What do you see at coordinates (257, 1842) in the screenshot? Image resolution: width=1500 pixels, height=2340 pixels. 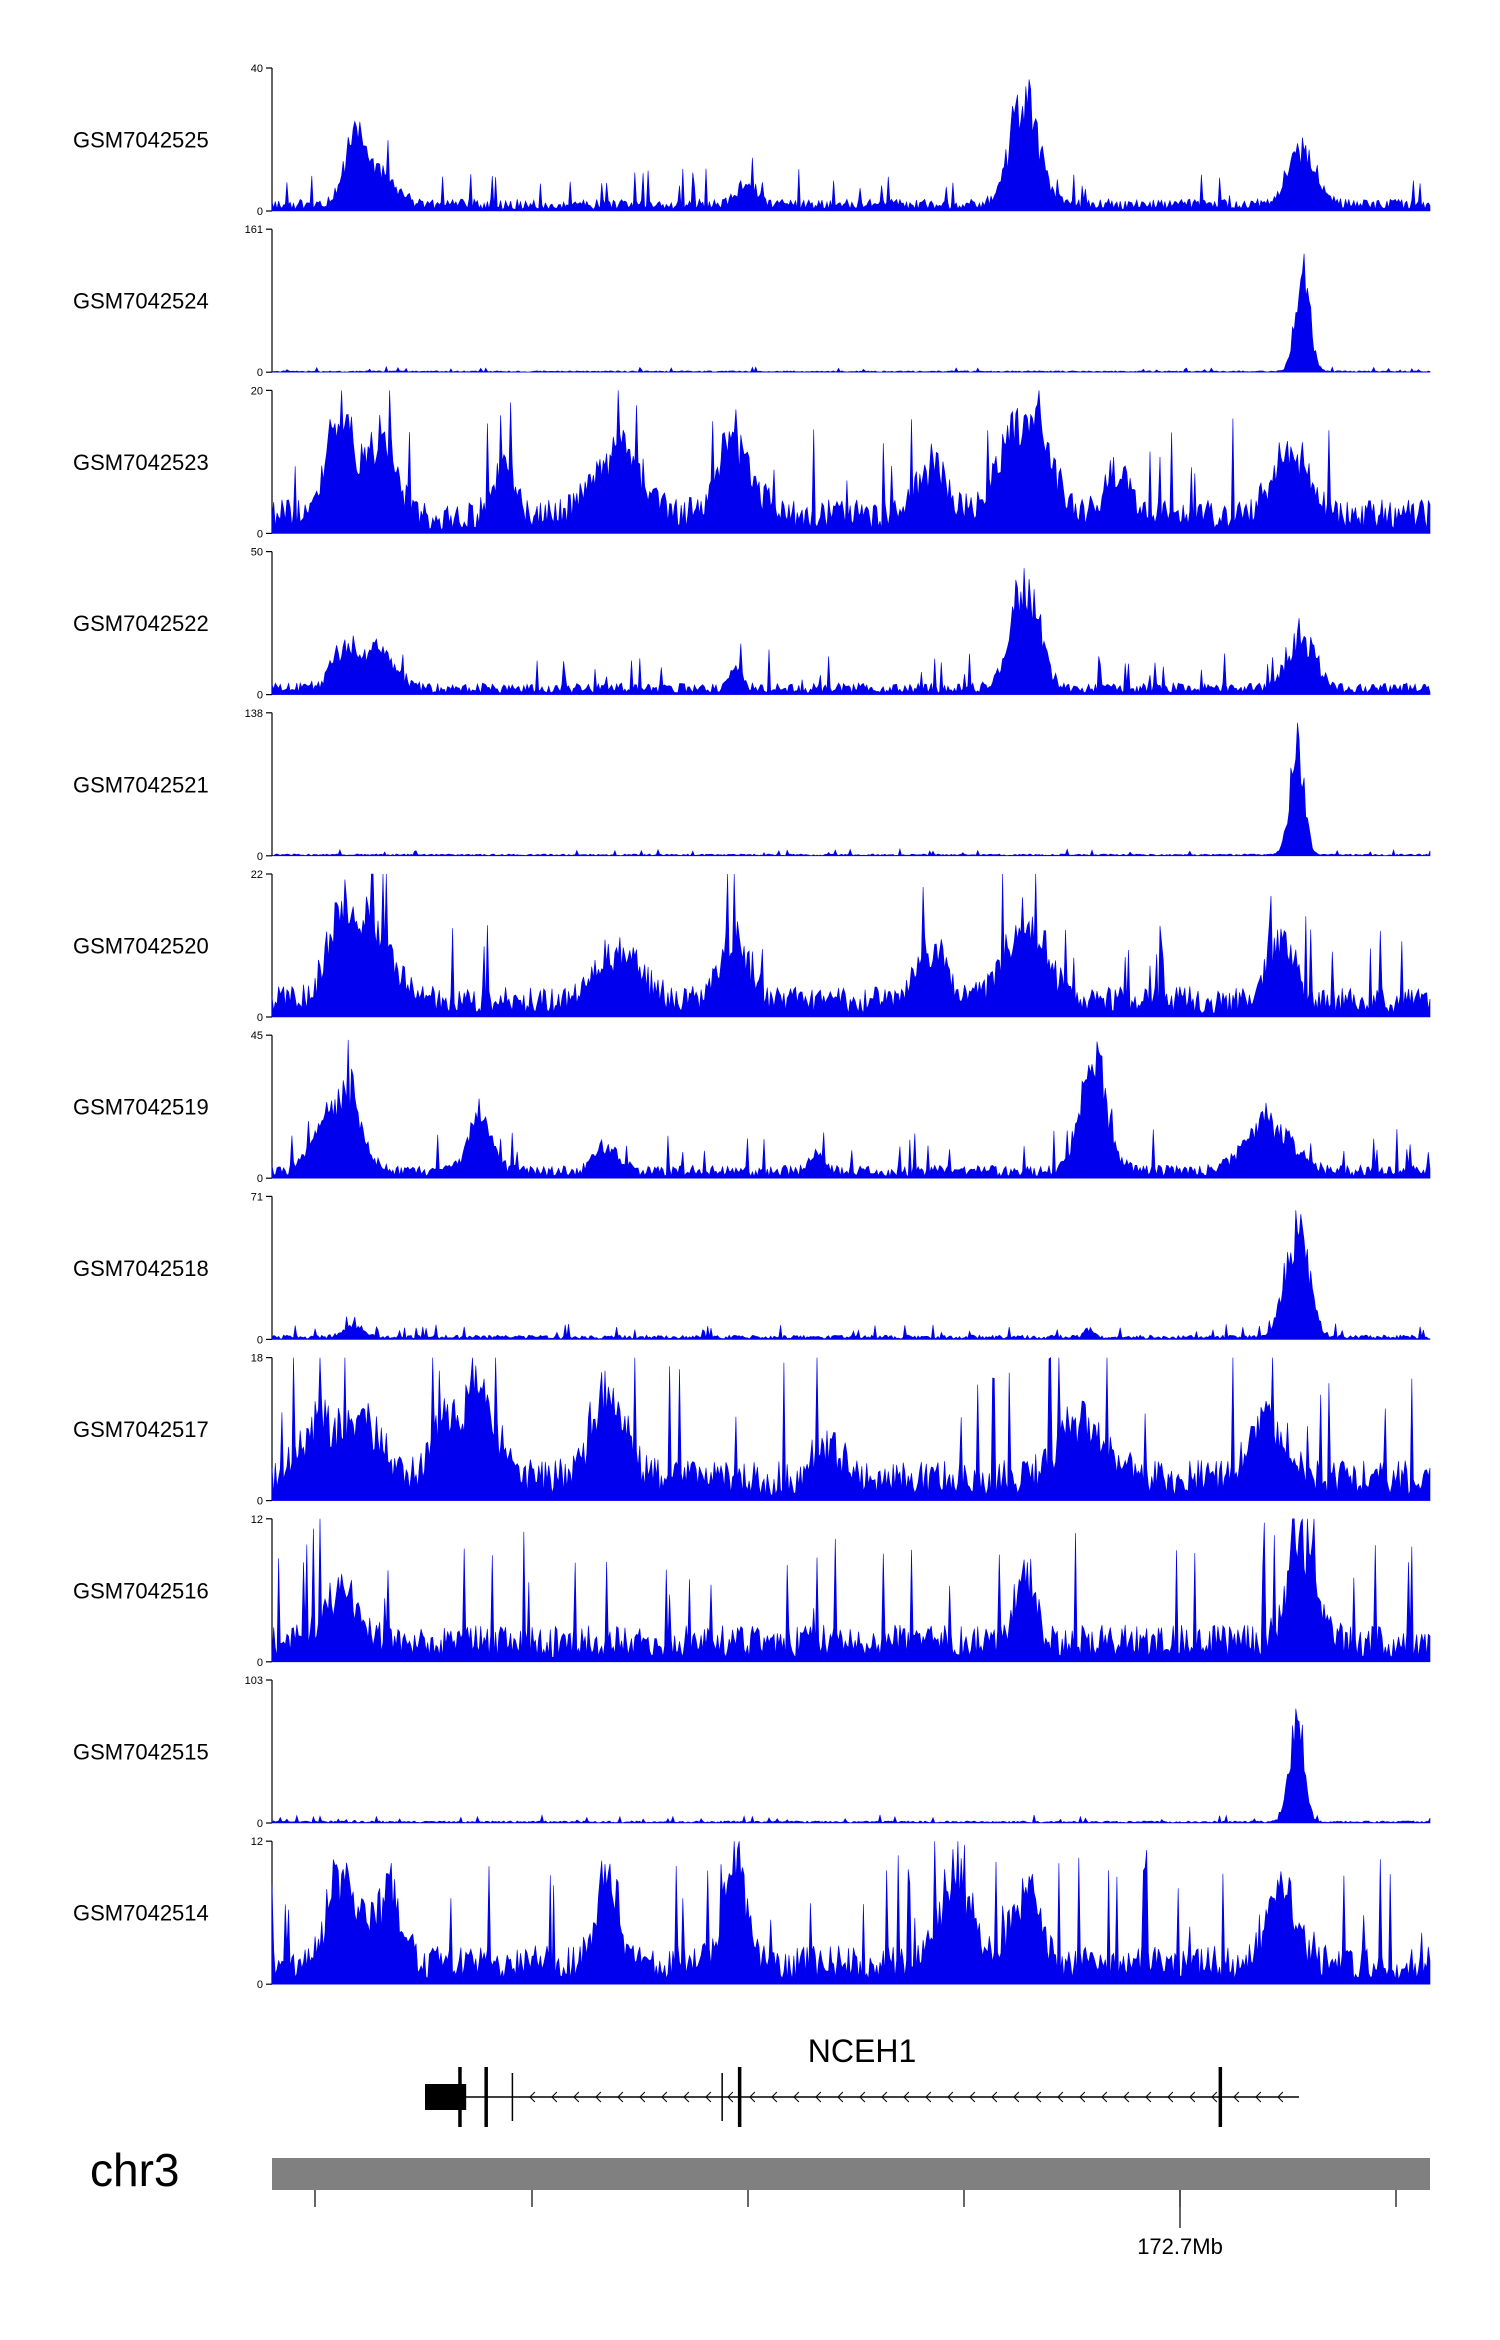 I see `y-axis-max-label: 12` at bounding box center [257, 1842].